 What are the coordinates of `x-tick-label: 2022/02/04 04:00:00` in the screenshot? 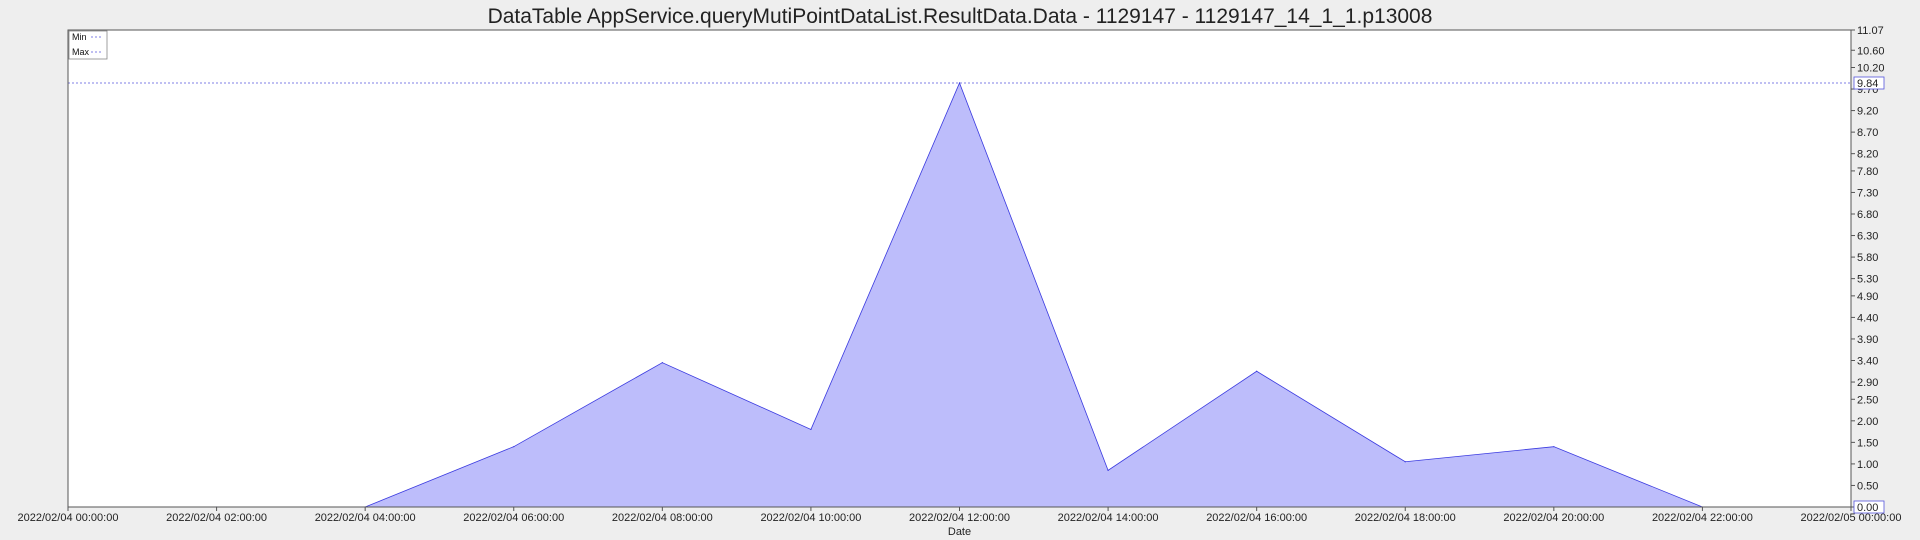 It's located at (365, 518).